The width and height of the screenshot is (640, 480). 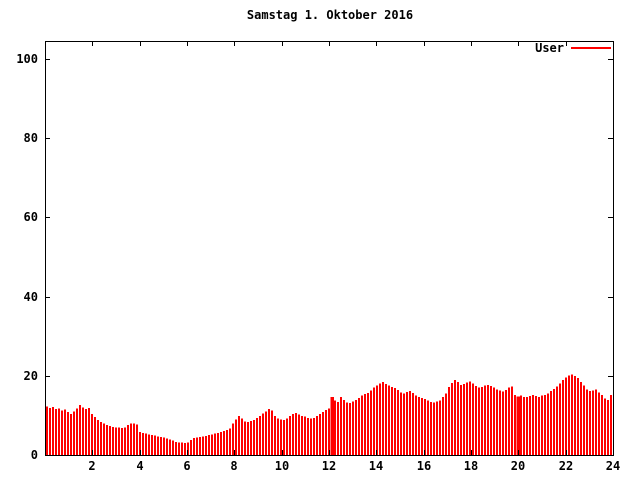 I want to click on tick-label: 22, so click(x=566, y=466).